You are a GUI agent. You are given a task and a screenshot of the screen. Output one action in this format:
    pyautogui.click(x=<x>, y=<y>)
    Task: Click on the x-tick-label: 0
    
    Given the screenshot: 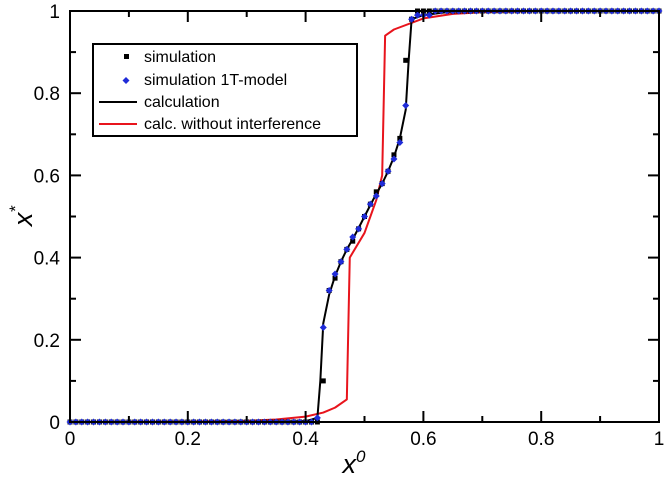 What is the action you would take?
    pyautogui.click(x=70, y=439)
    